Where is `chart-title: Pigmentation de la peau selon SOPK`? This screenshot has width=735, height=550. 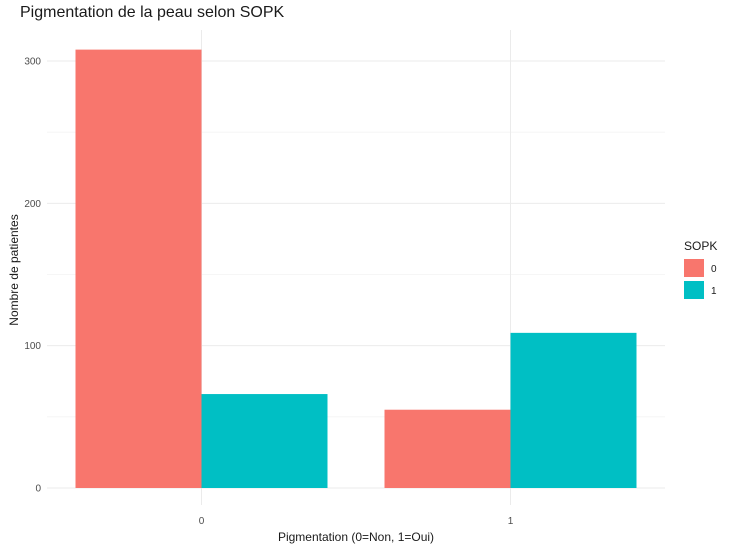
chart-title: Pigmentation de la peau selon SOPK is located at coordinates (152, 12).